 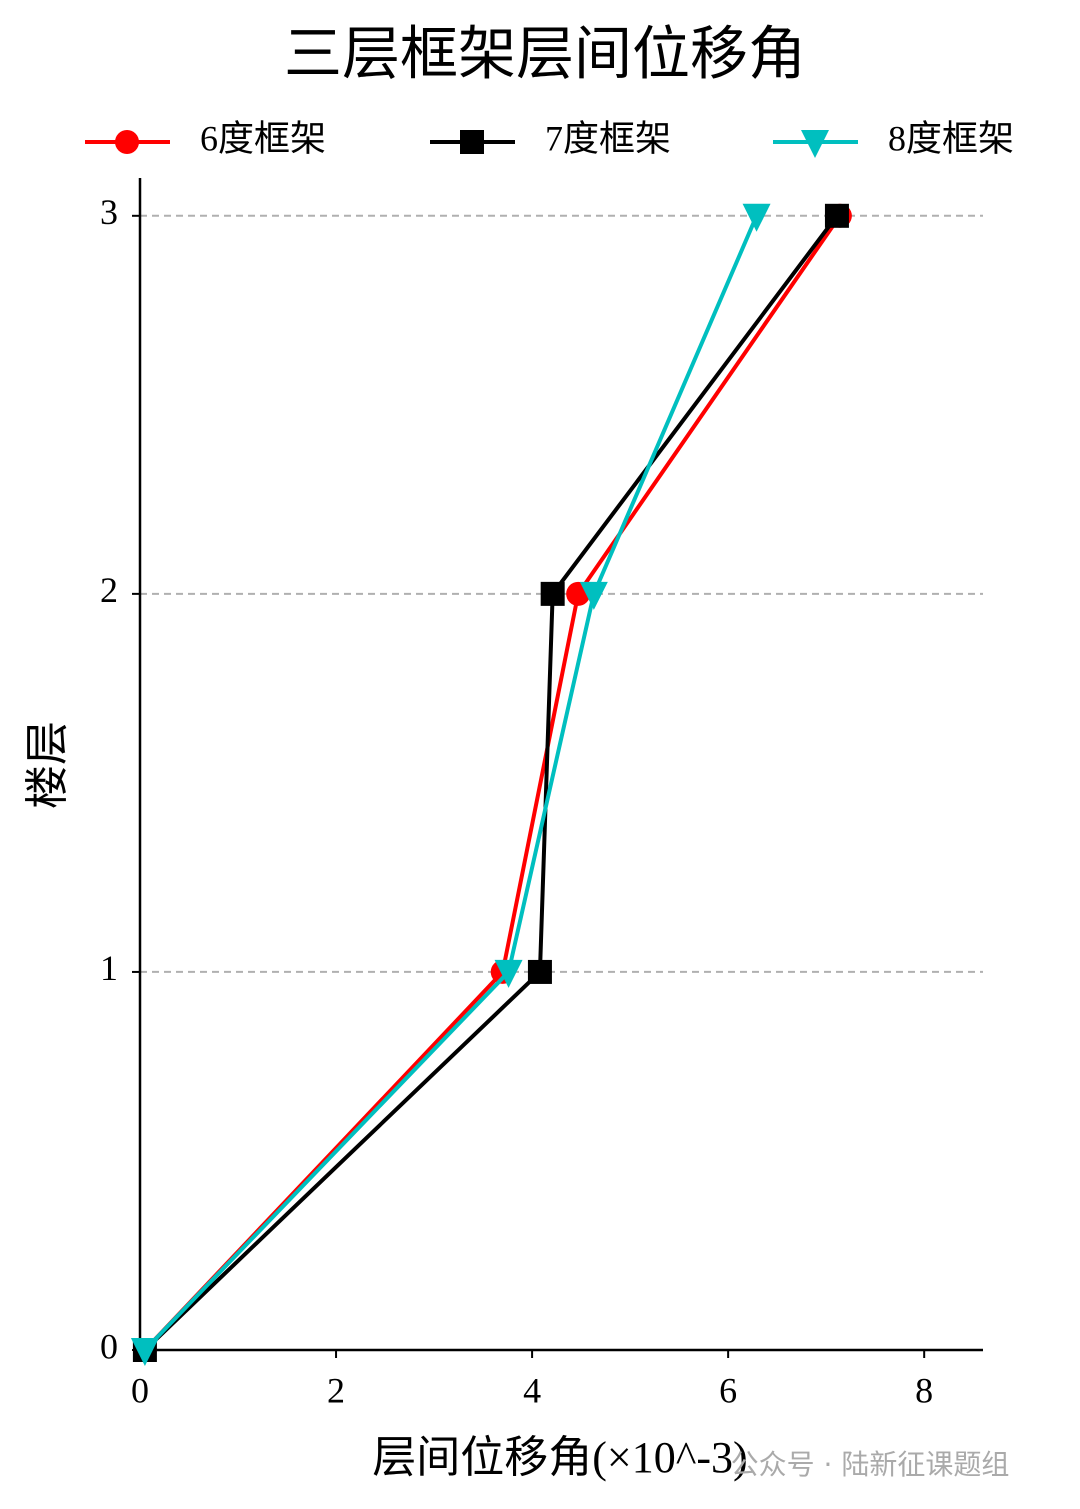 What do you see at coordinates (109, 212) in the screenshot?
I see `y-tick-label: 3` at bounding box center [109, 212].